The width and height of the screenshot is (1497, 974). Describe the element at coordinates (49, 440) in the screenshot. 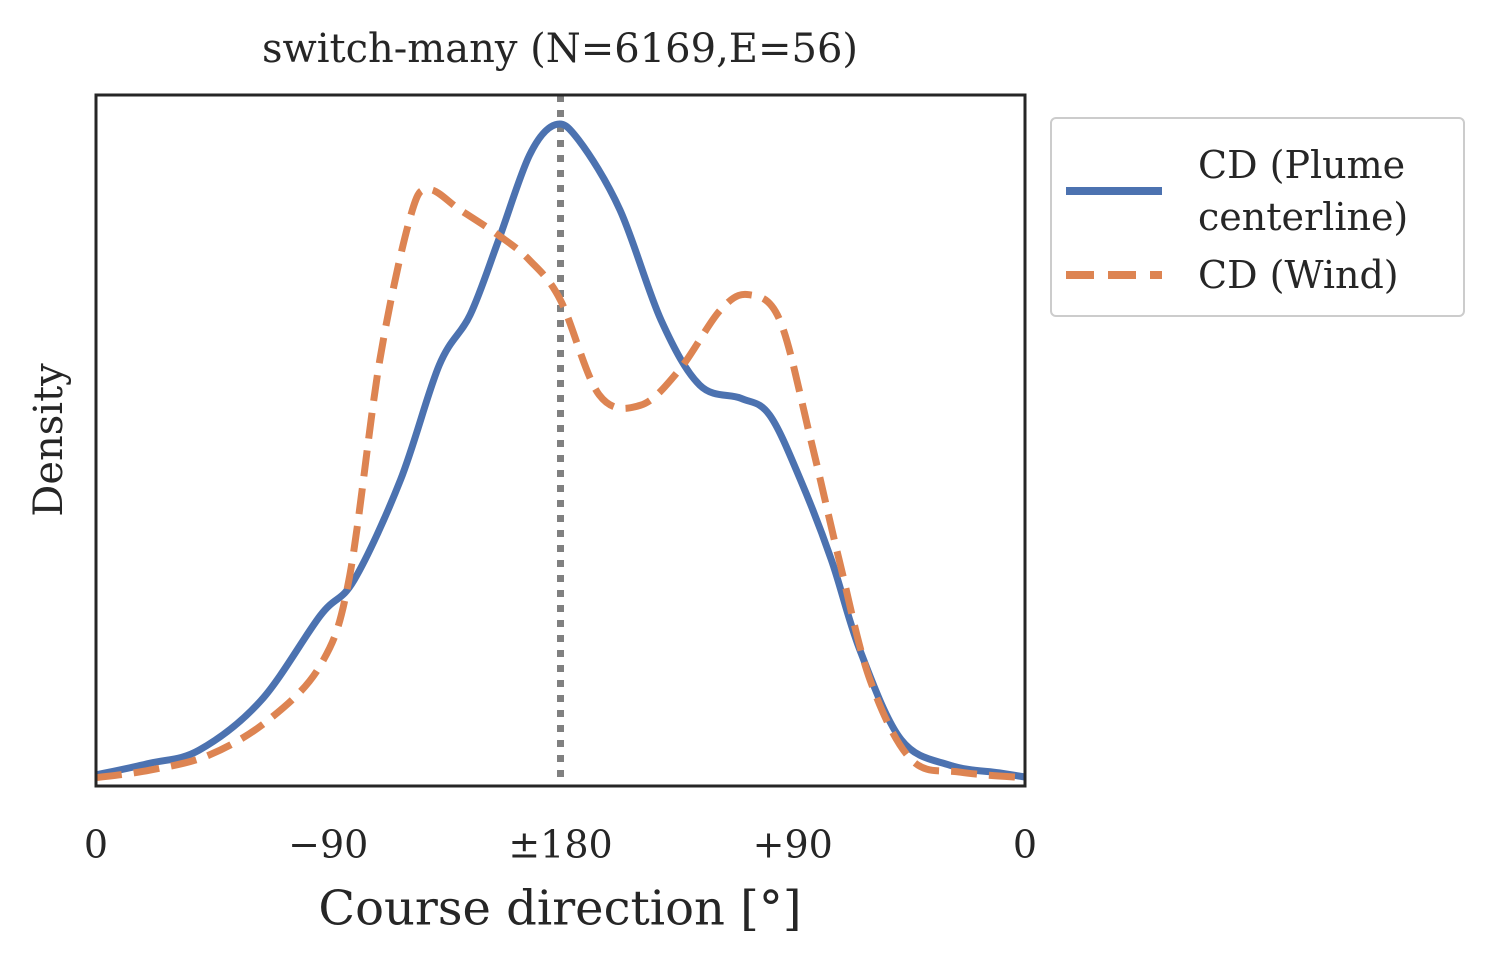

I see `y-axis-label: Density` at that location.